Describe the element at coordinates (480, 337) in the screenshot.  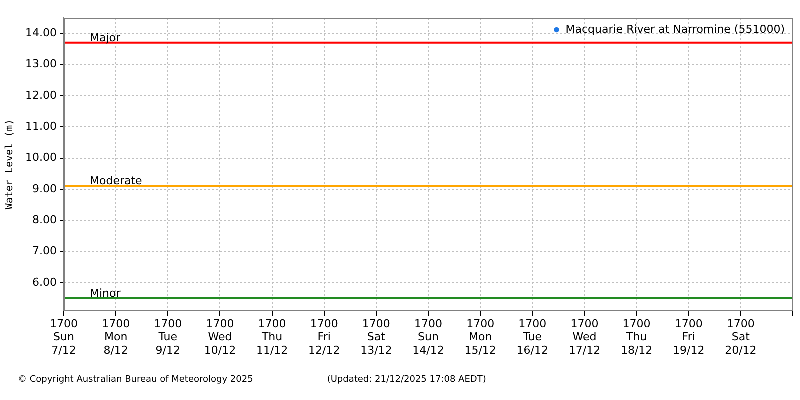
I see `x-tick-label: 1700 Mon 15/12` at that location.